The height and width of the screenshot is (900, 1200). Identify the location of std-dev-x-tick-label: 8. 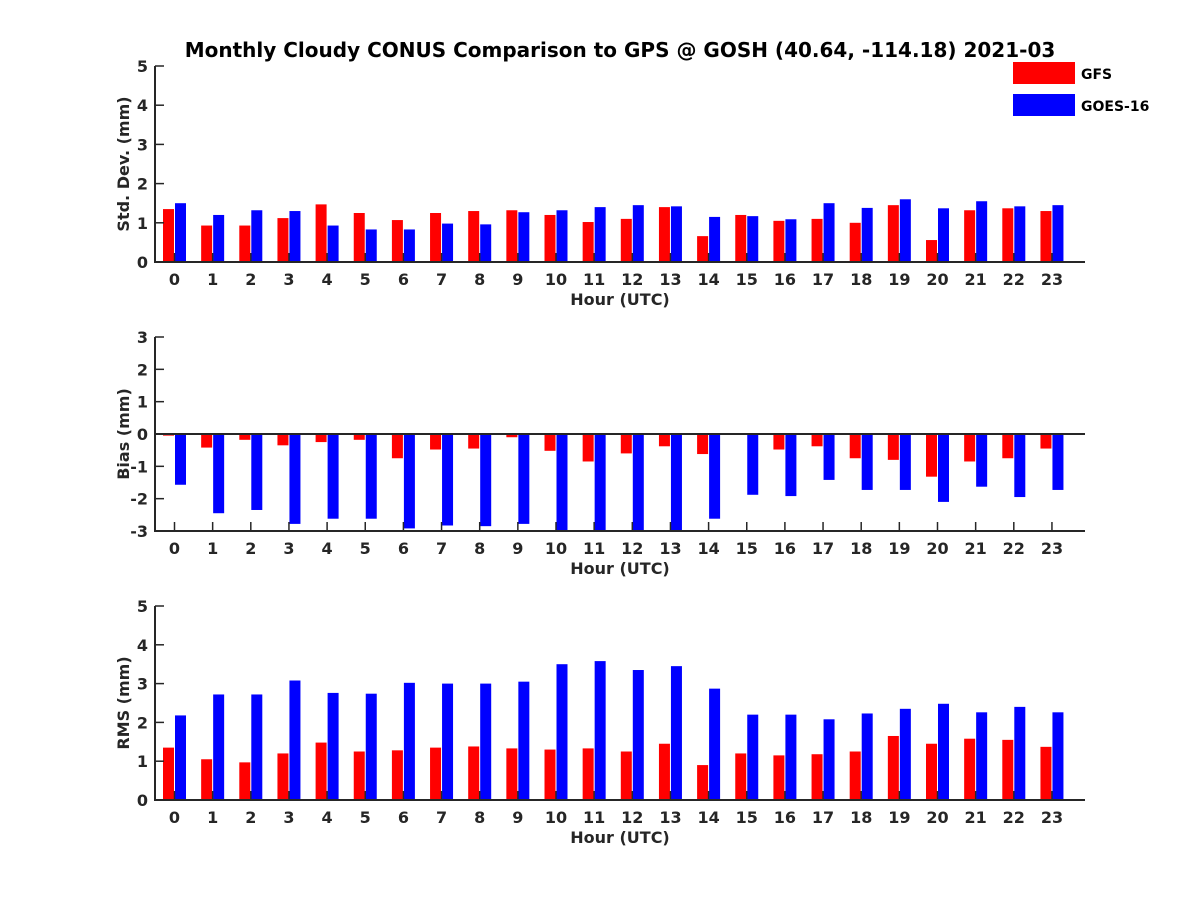
(479, 279).